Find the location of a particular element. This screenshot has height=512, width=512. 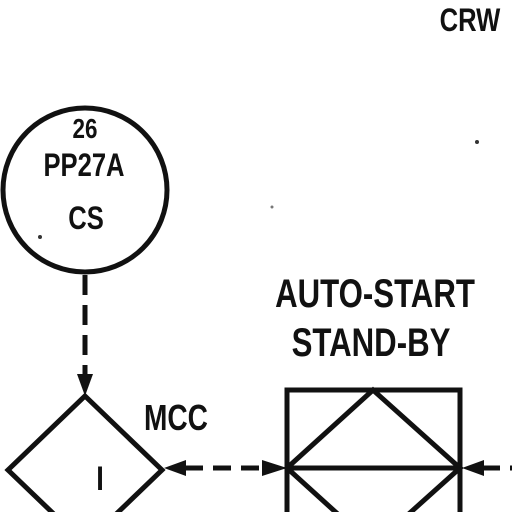

instrument-id: PP27A is located at coordinates (83, 165).